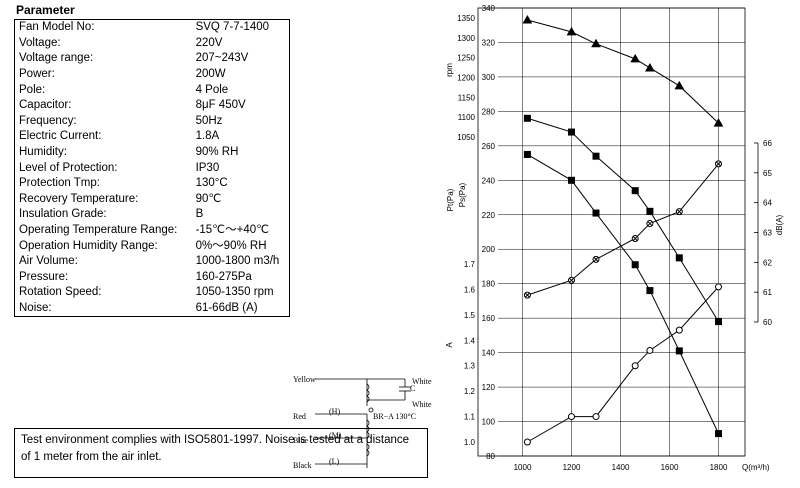 Image resolution: width=800 pixels, height=488 pixels. What do you see at coordinates (35, 307) in the screenshot?
I see `parameter-label: Noise:` at bounding box center [35, 307].